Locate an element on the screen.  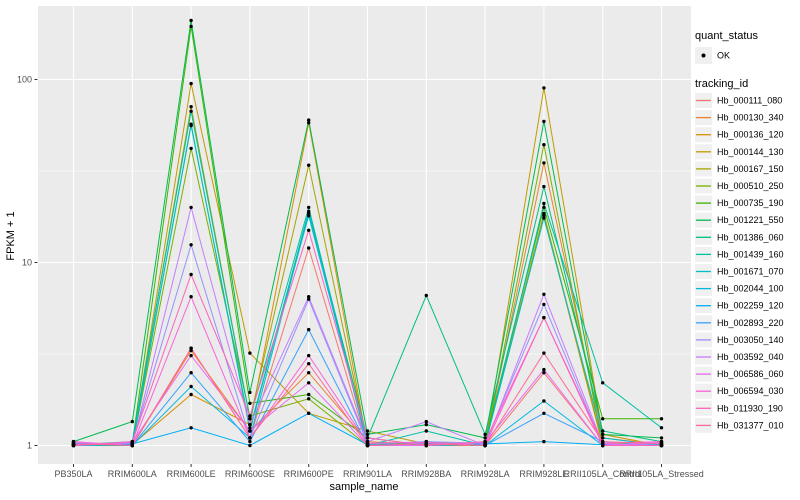
y-tick-label: 1 is located at coordinates (29, 446).